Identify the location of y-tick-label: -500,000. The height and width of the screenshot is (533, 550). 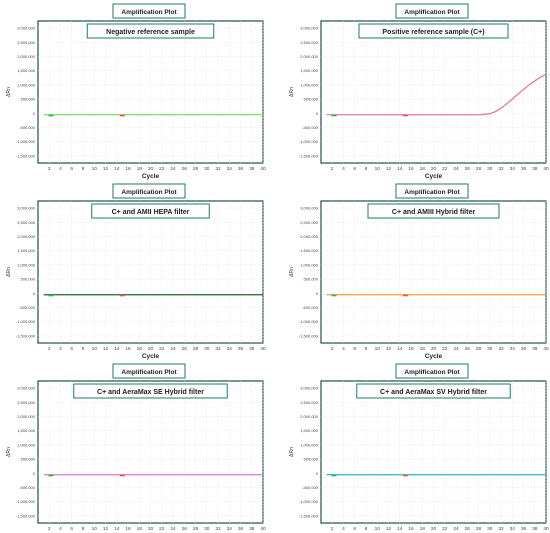
(27, 127).